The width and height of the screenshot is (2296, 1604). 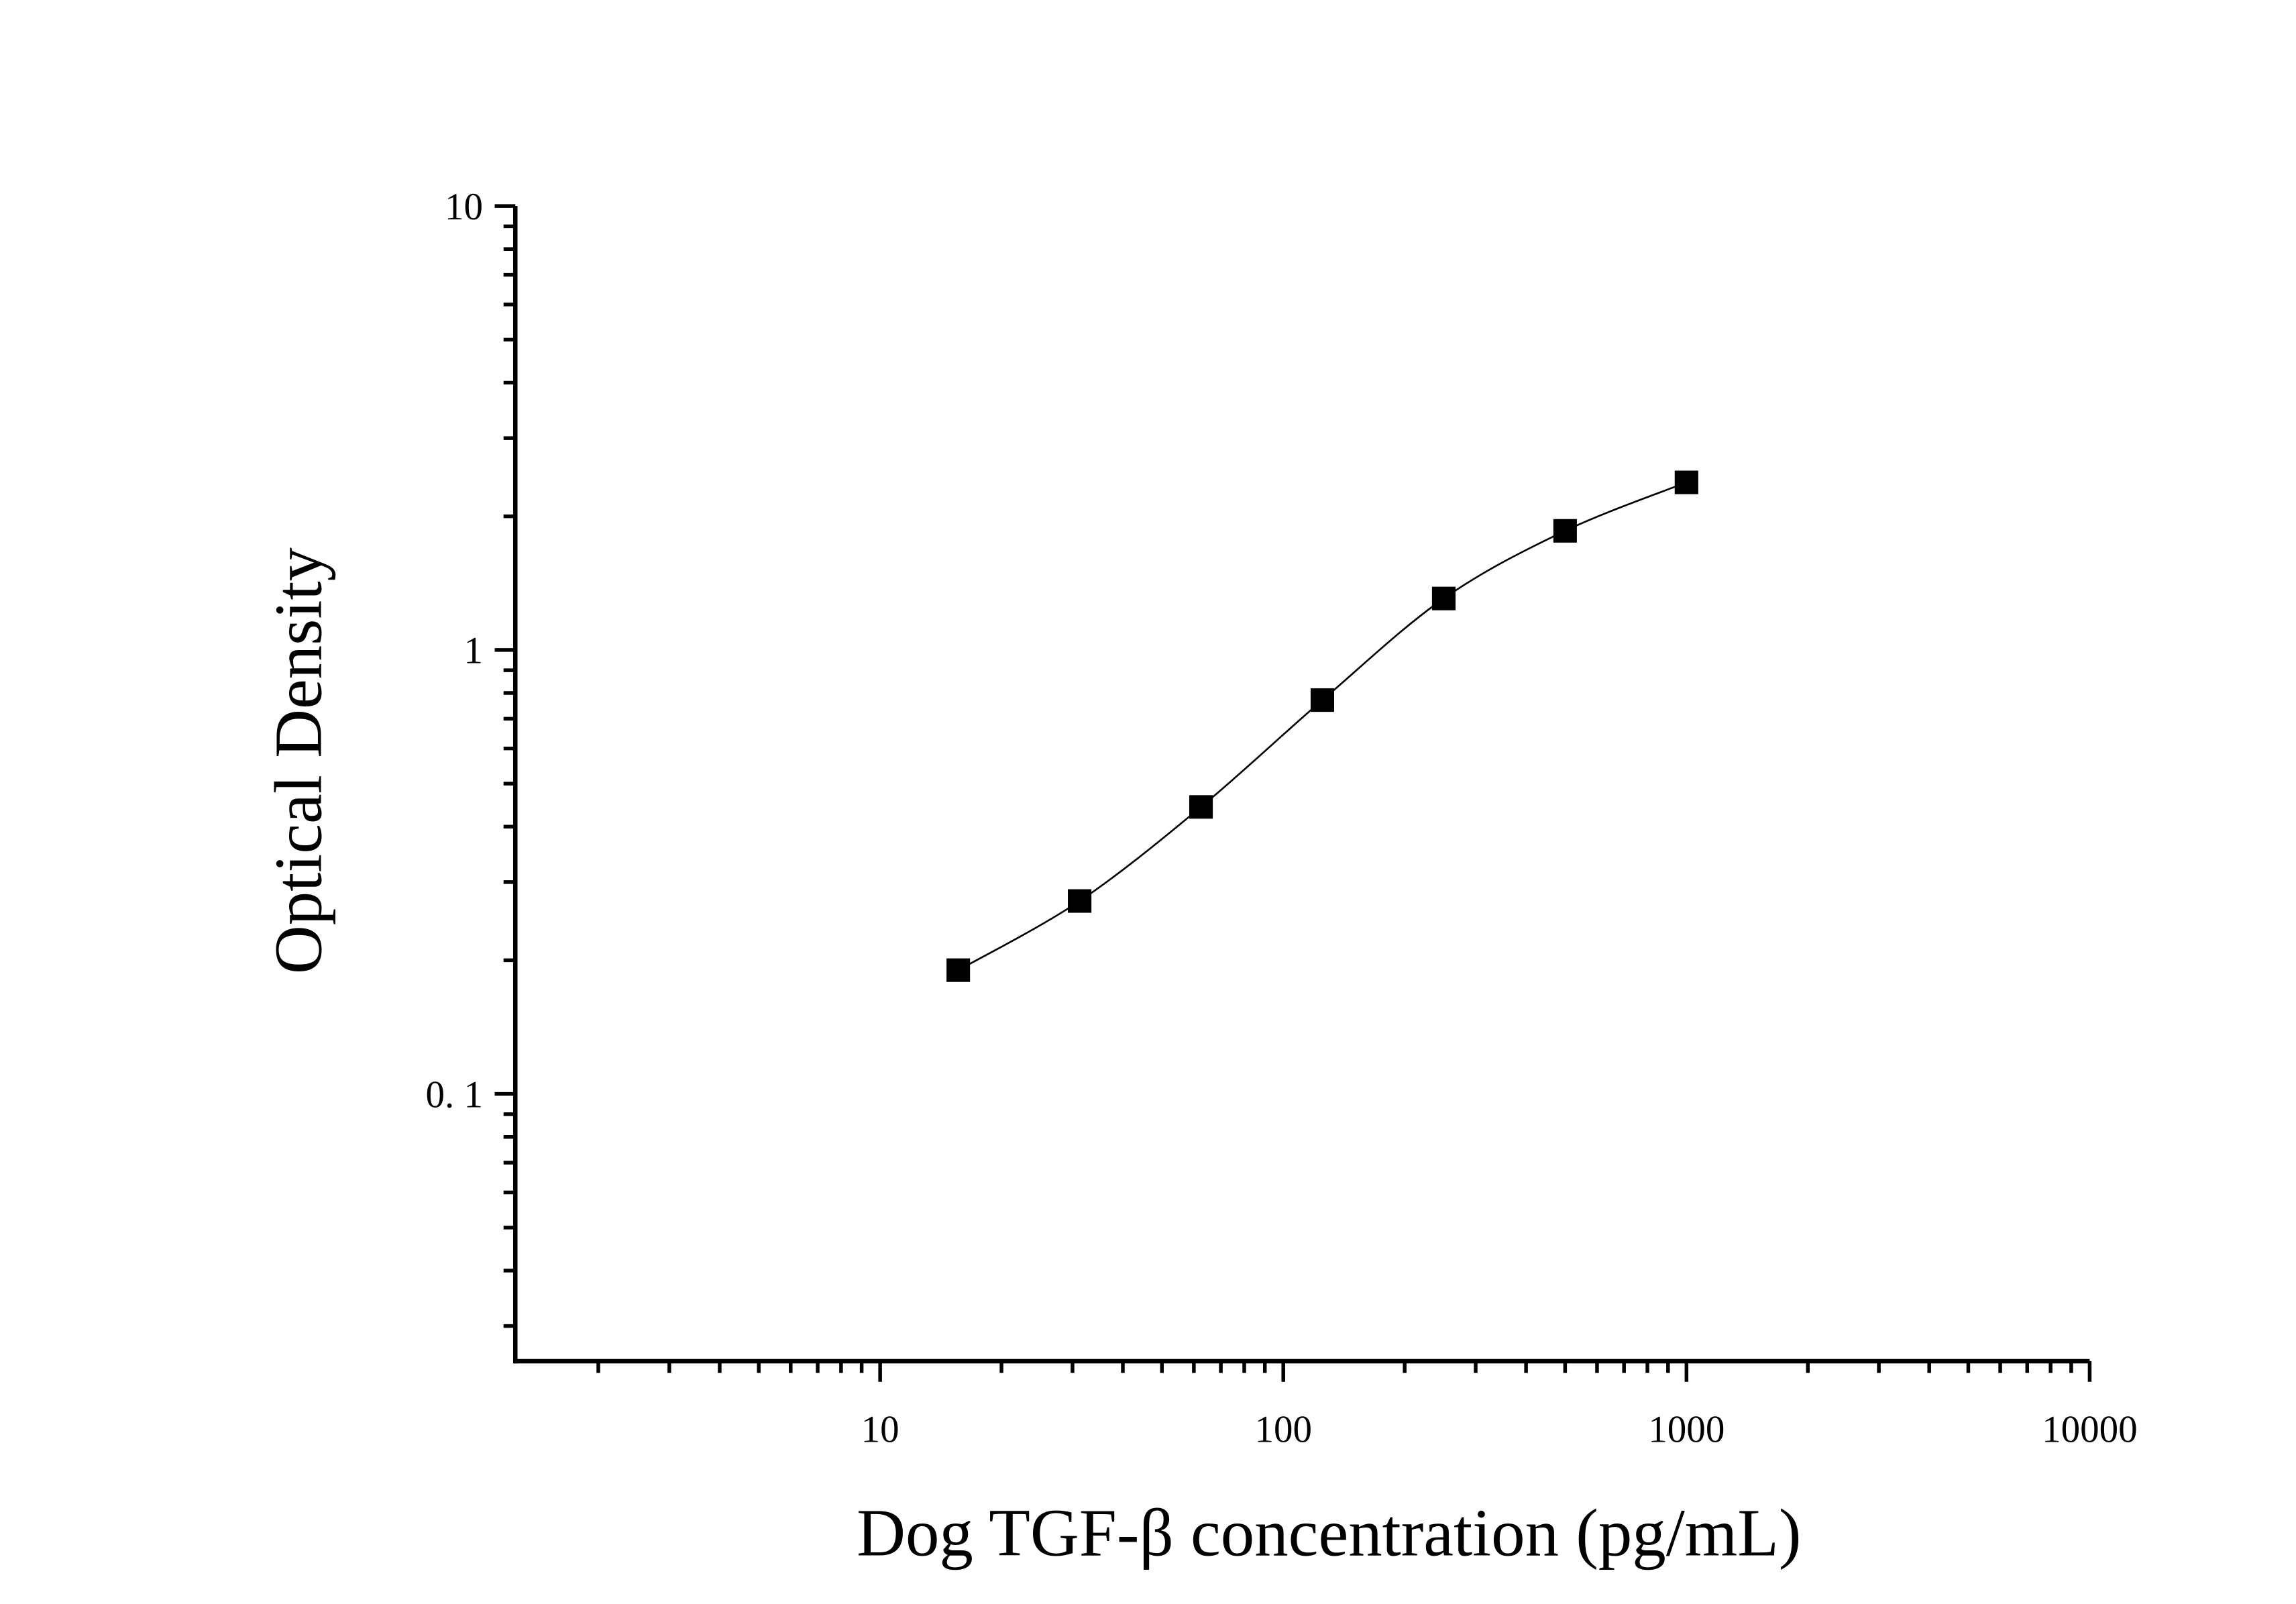 What do you see at coordinates (454, 1094) in the screenshot?
I see `y-tick-label: 0. 1` at bounding box center [454, 1094].